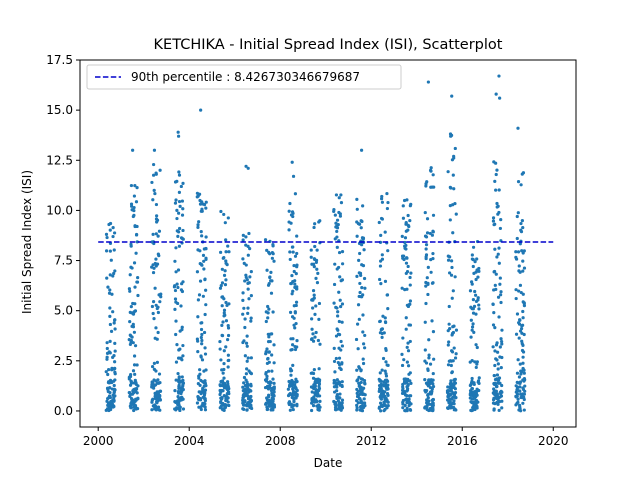 This screenshot has height=480, width=640. I want to click on y-axis-label: Initial Spread Index (ISI), so click(27, 242).